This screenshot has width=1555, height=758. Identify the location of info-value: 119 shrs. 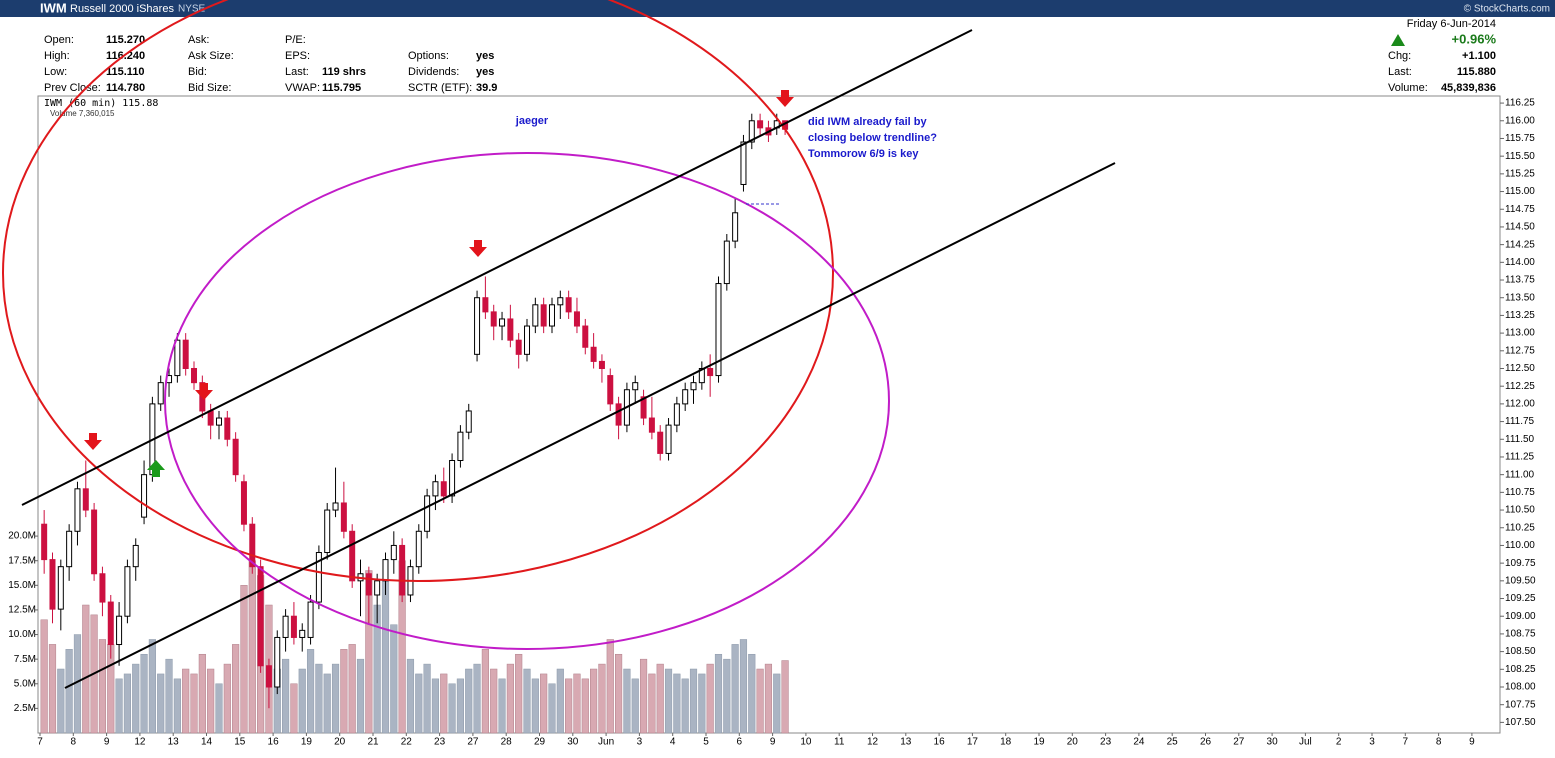
(344, 72).